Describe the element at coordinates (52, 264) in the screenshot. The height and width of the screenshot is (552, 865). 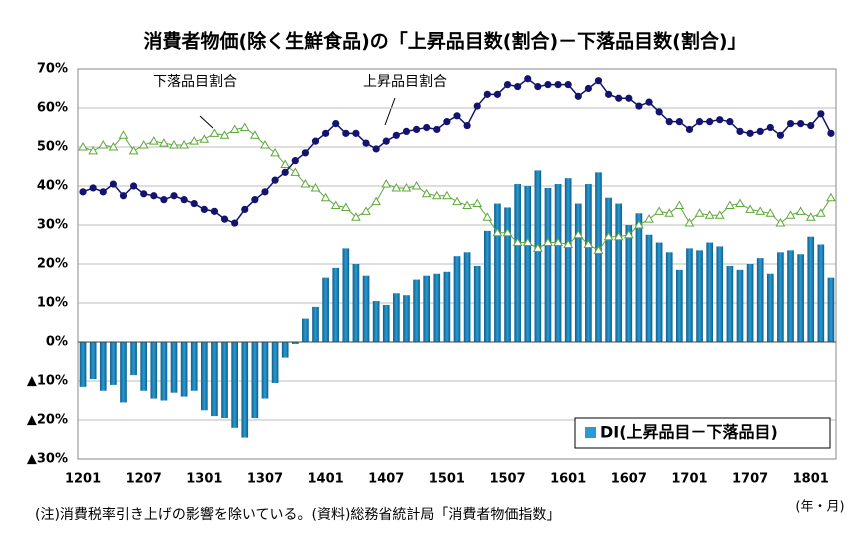
I see `y-tick-label: 20%` at that location.